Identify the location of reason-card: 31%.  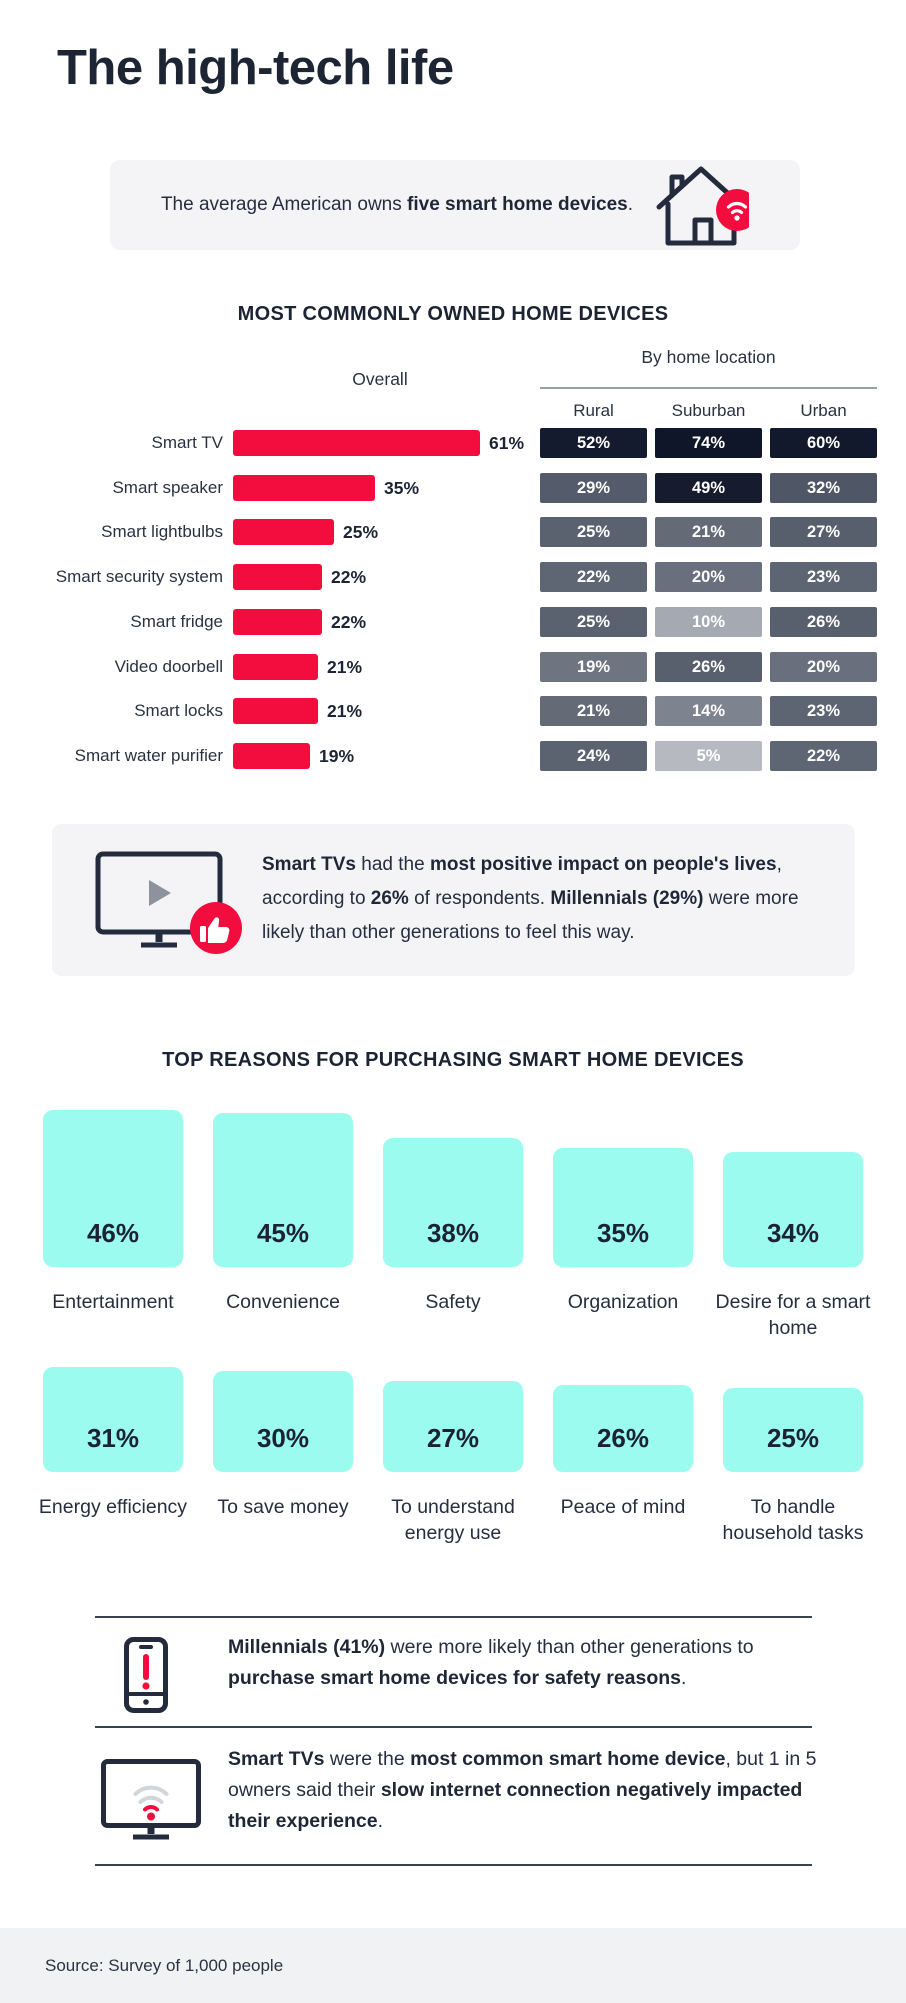
(113, 1419).